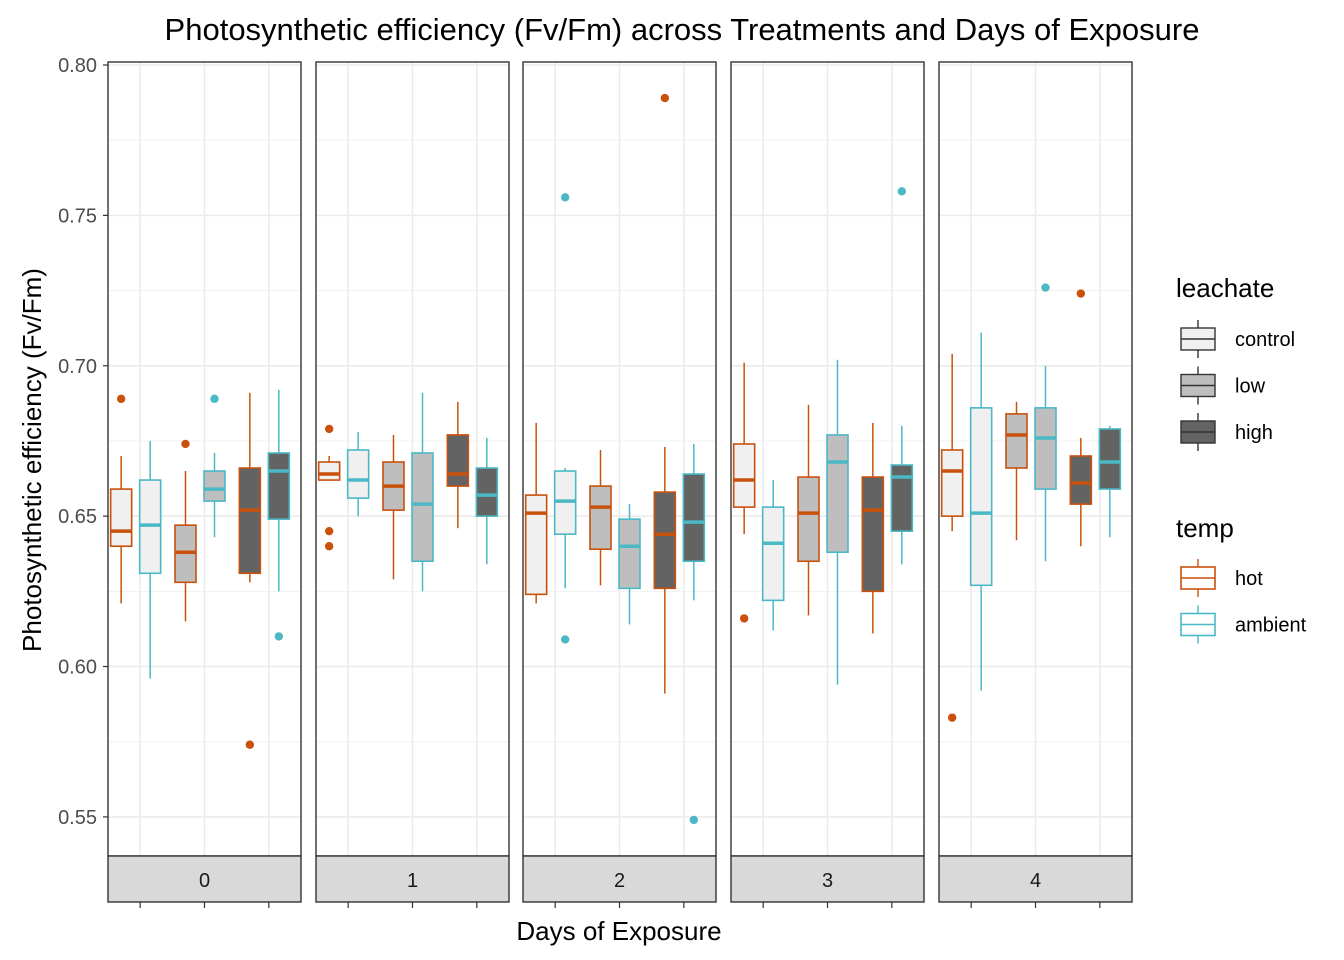 The height and width of the screenshot is (960, 1344). Describe the element at coordinates (1250, 387) in the screenshot. I see `legend-label: low` at that location.